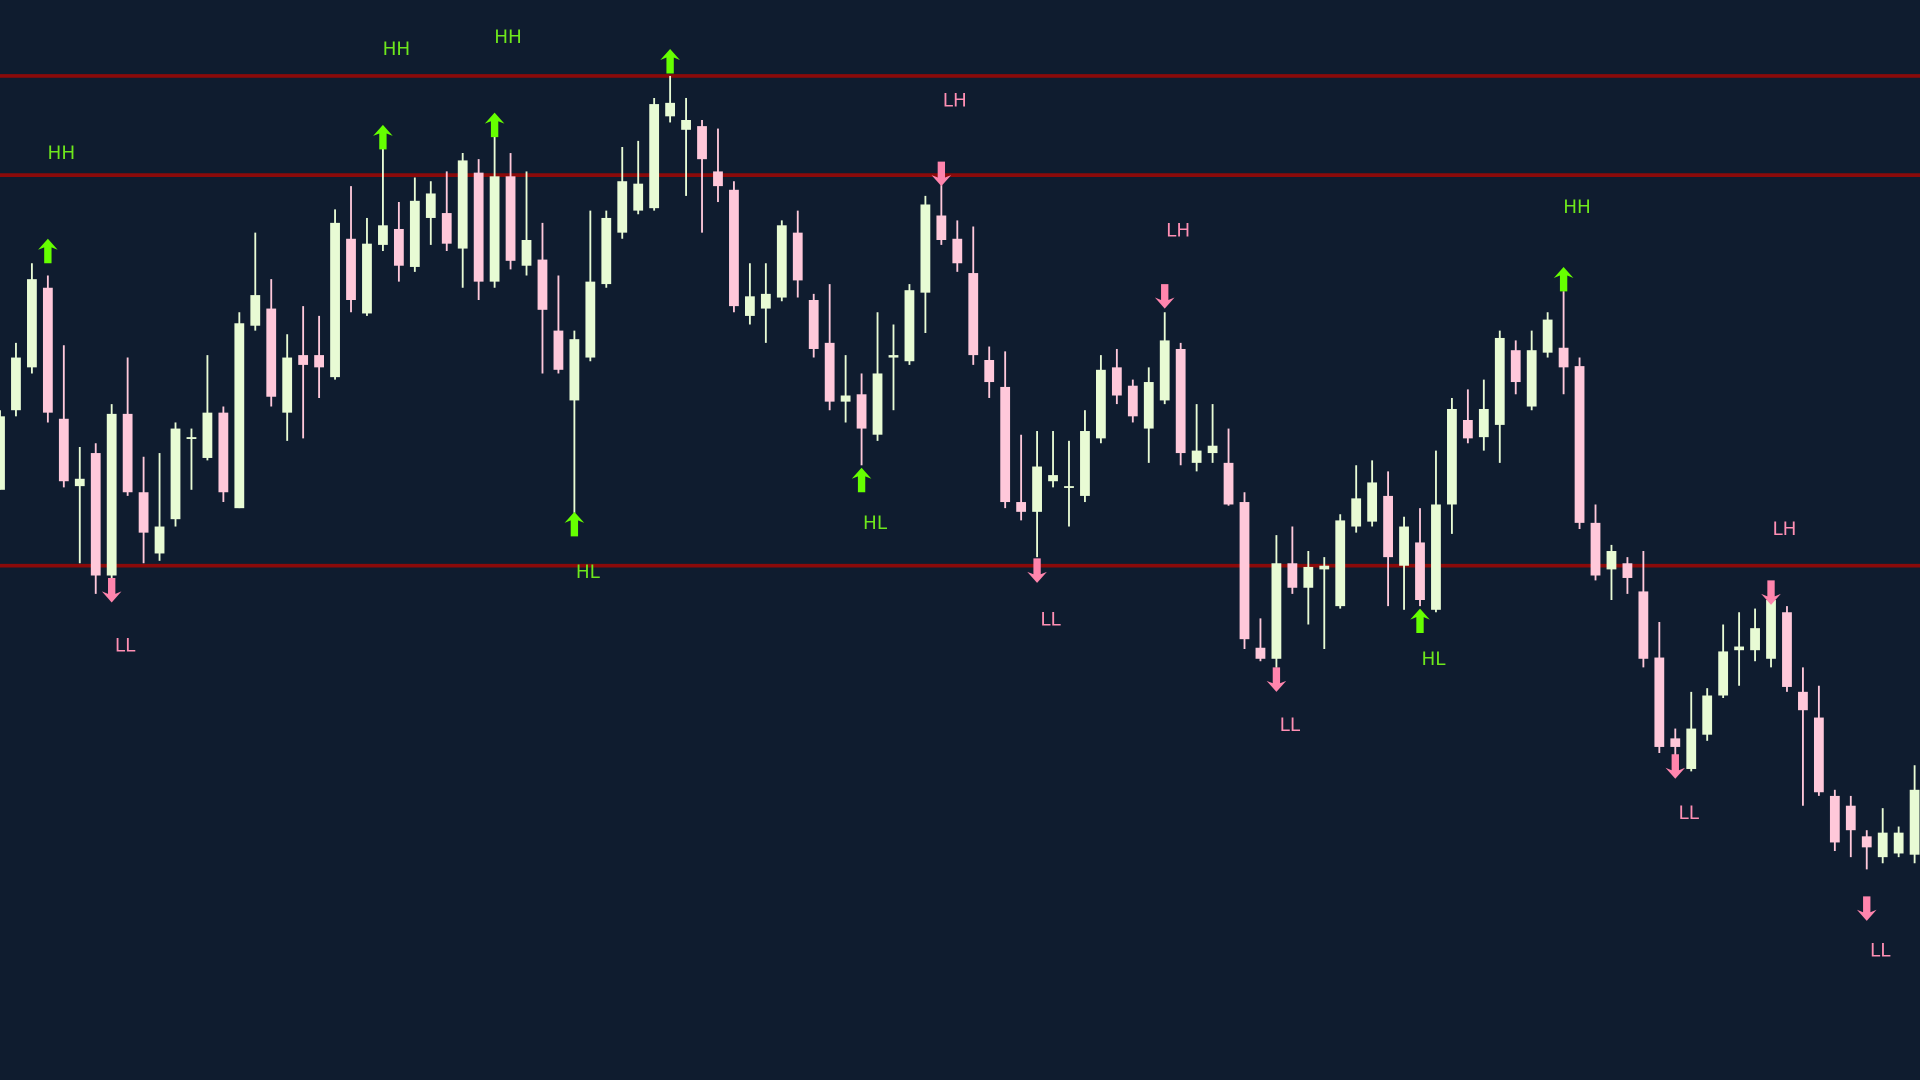 The height and width of the screenshot is (1080, 1920). I want to click on swing-label: HH, so click(62, 153).